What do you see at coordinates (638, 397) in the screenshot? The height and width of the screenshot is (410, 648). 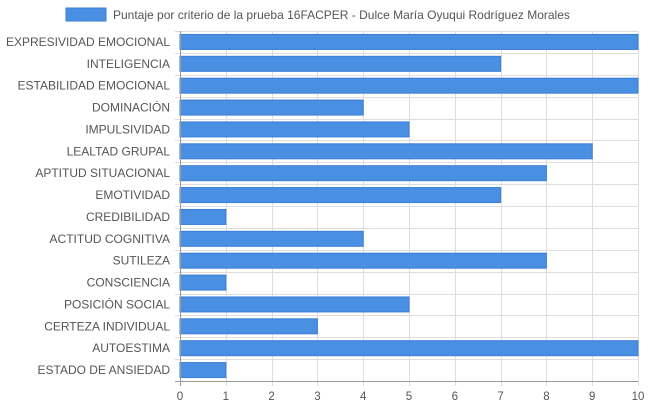 I see `x-tick-label: 10` at bounding box center [638, 397].